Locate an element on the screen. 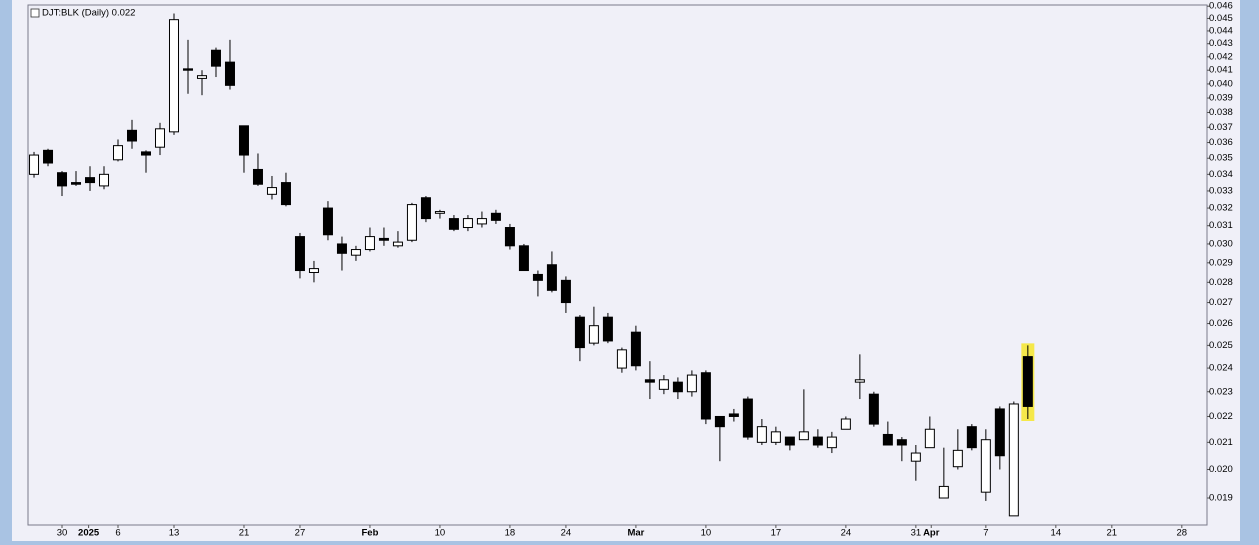 This screenshot has width=1259, height=545. y-tick-label: 0.035 is located at coordinates (1221, 158).